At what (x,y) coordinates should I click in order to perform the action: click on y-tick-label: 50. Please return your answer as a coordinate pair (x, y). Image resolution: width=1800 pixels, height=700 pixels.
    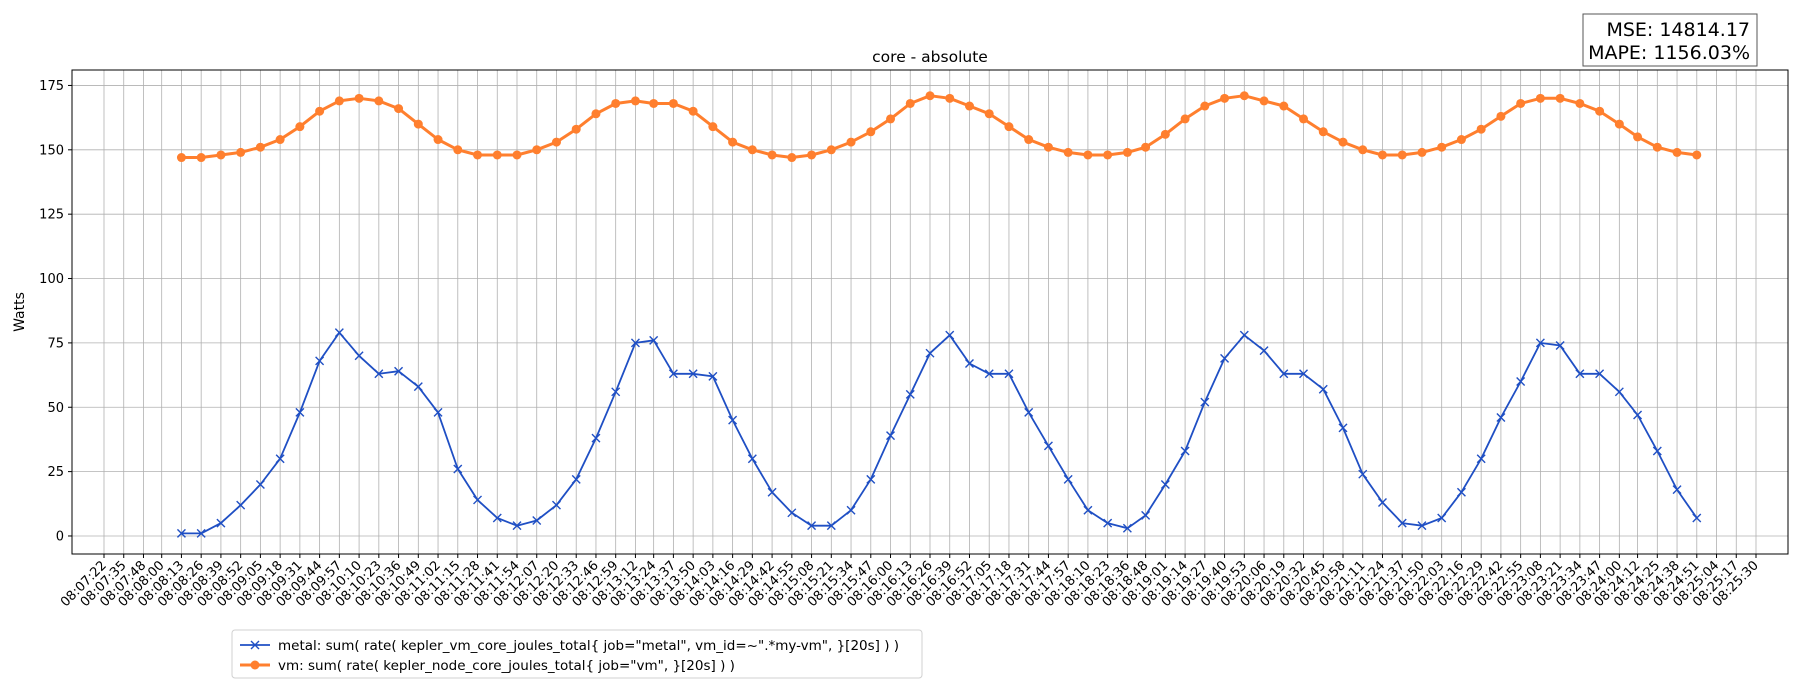
    Looking at the image, I should click on (55, 408).